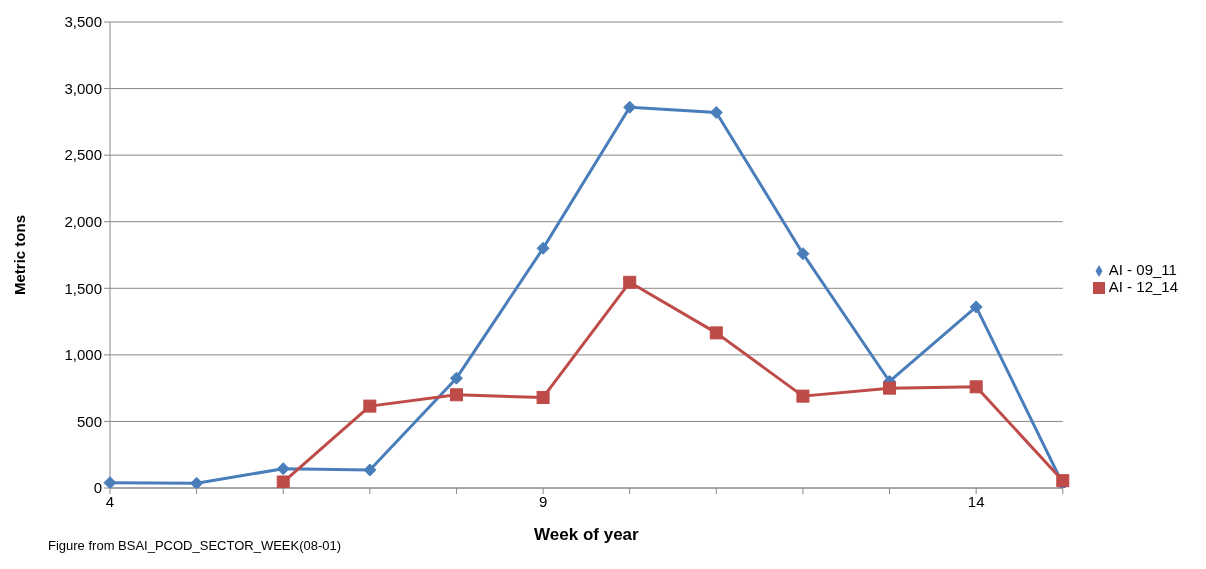 This screenshot has height=569, width=1206. I want to click on y-tick-label: 3,000, so click(83, 88).